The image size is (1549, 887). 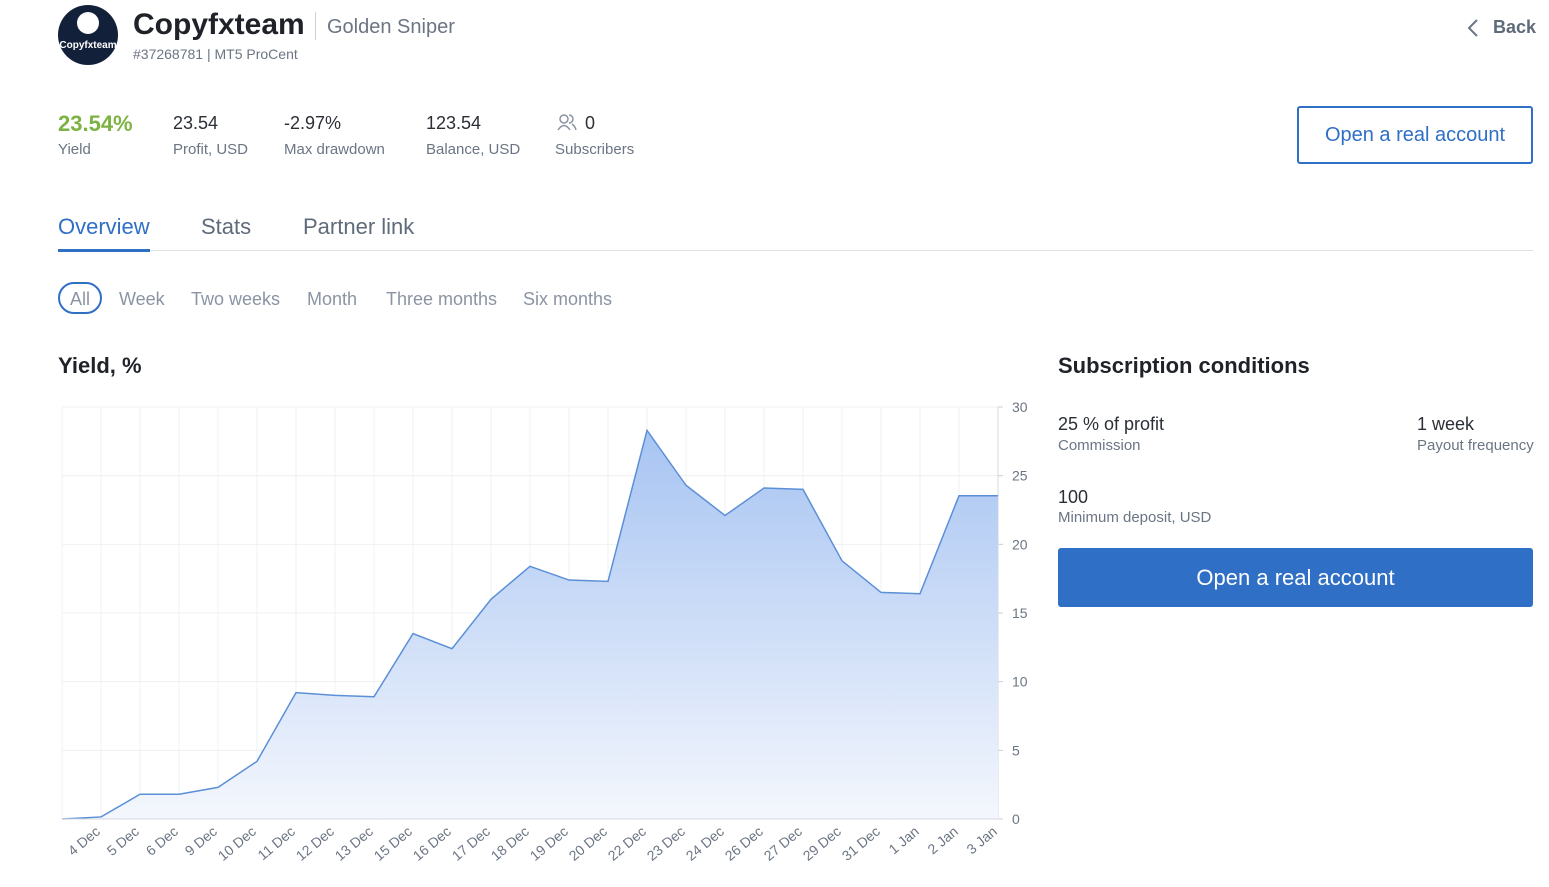 What do you see at coordinates (315, 843) in the screenshot?
I see `x-tick-label: 12 Dec` at bounding box center [315, 843].